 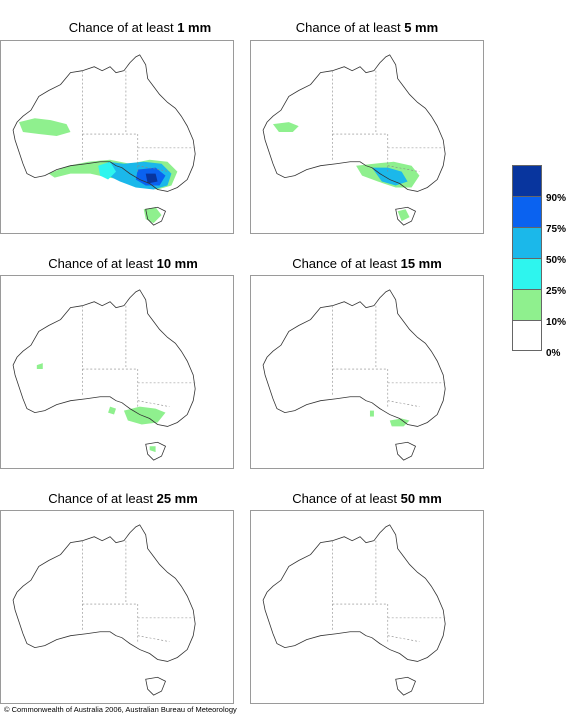 I want to click on panel-title-15mm: Chance of at least 15 mm, so click(x=367, y=263).